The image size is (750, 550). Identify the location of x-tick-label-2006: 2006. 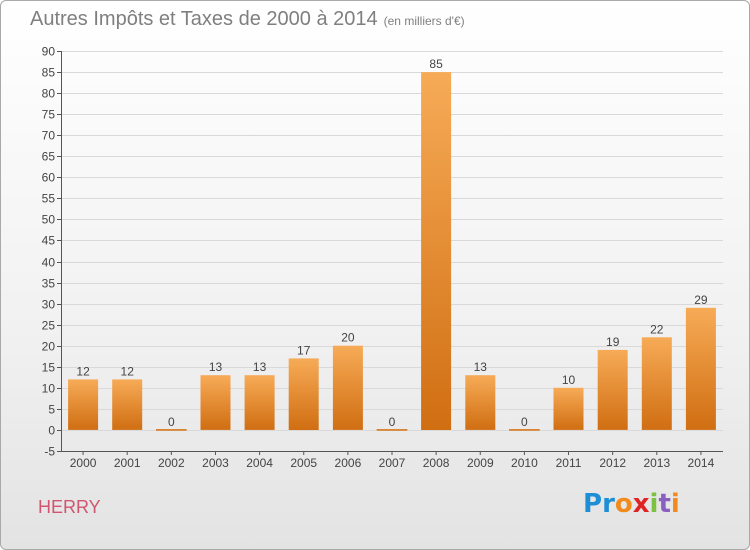
(348, 463).